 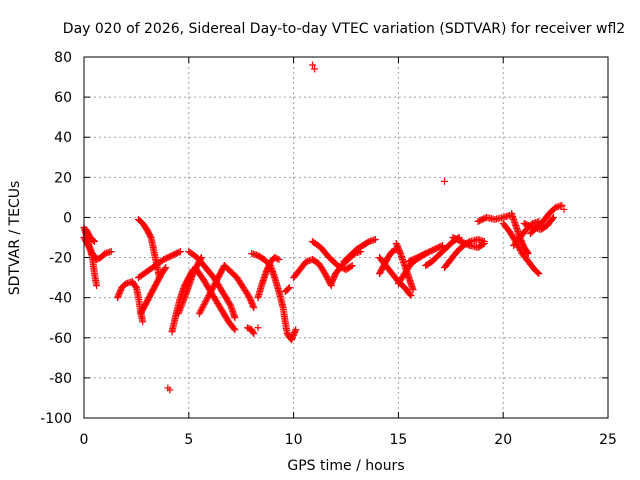 What do you see at coordinates (60, 379) in the screenshot?
I see `y-tick-label: -80` at bounding box center [60, 379].